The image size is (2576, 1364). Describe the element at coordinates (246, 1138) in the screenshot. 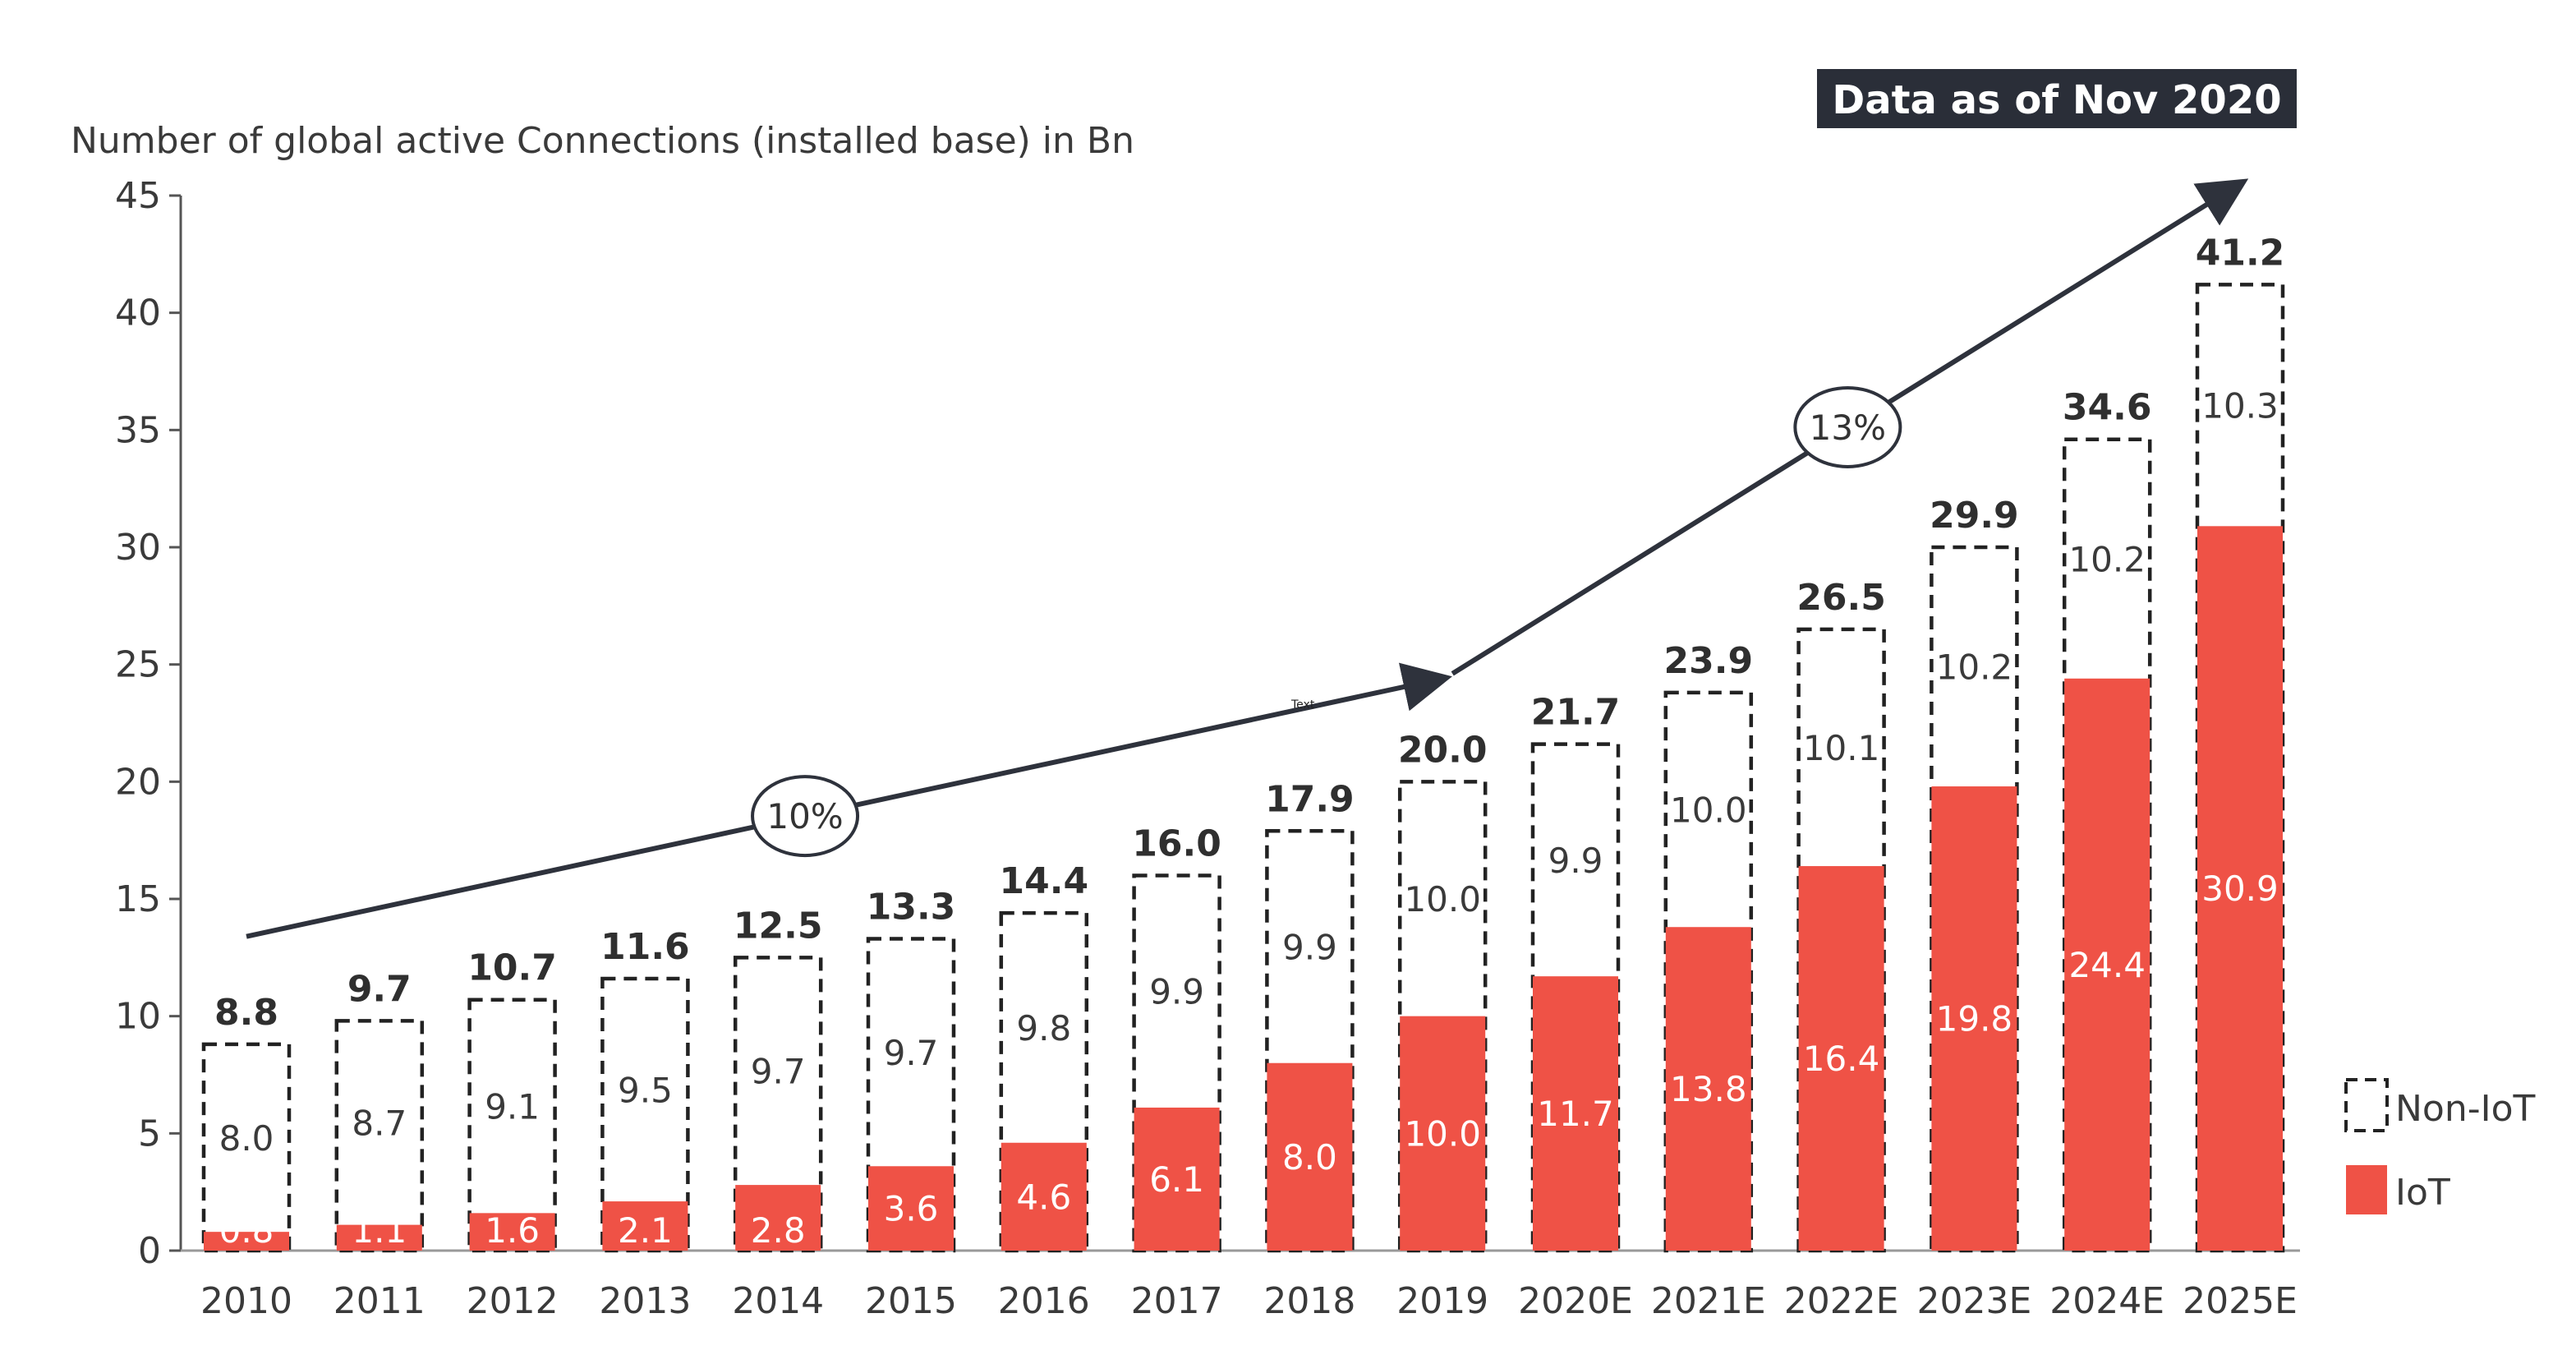

I see `non-iot-value-label: 8.0` at that location.